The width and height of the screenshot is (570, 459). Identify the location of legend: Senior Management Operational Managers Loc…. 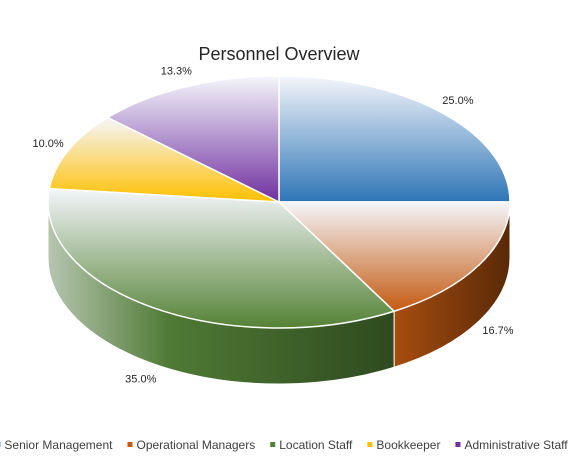
(284, 445).